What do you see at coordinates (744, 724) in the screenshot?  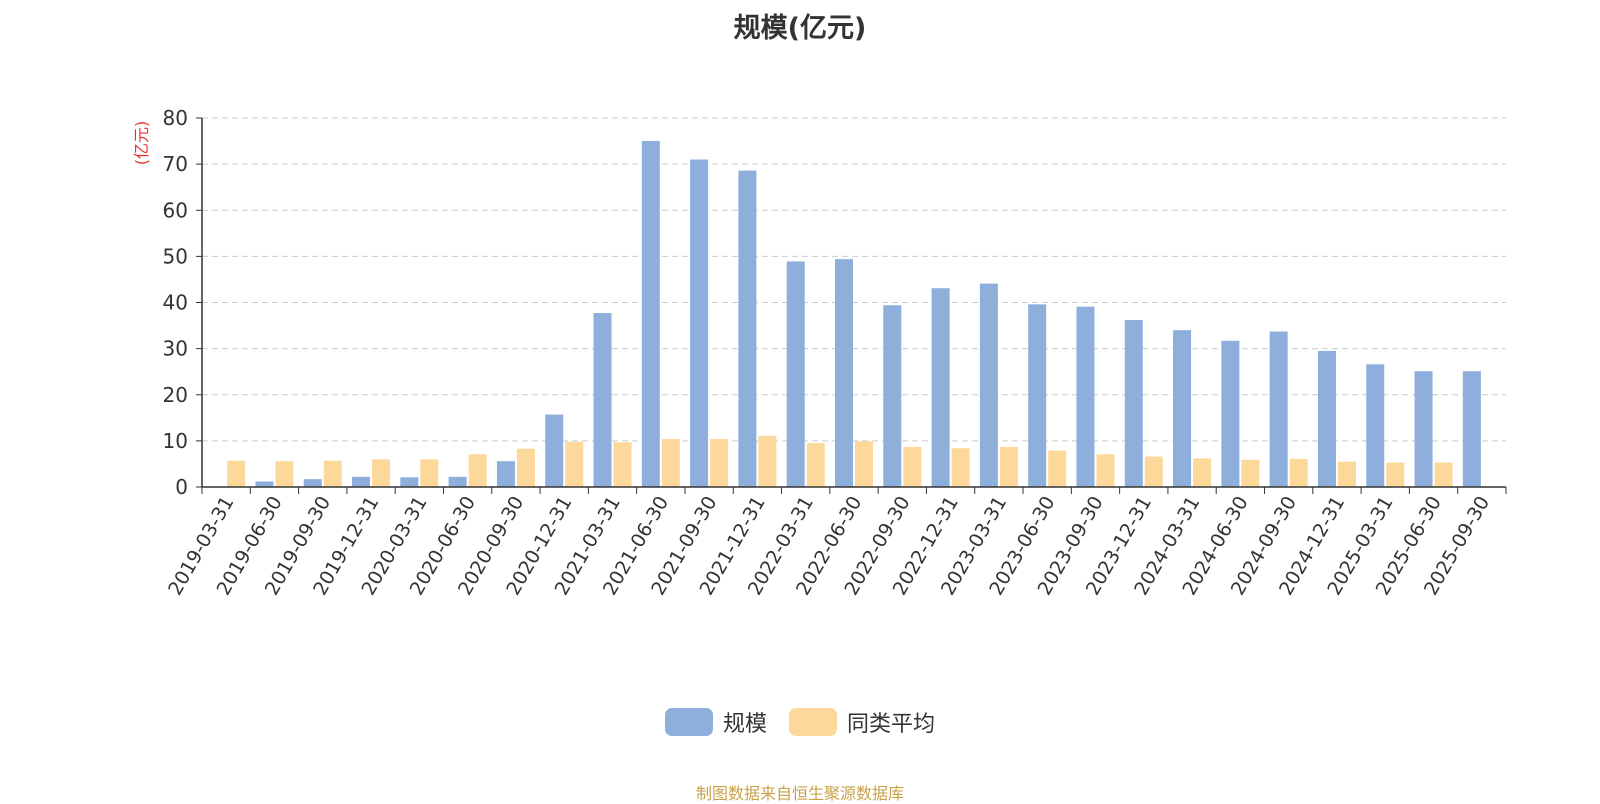 I see `legend-label-scale: 规模` at bounding box center [744, 724].